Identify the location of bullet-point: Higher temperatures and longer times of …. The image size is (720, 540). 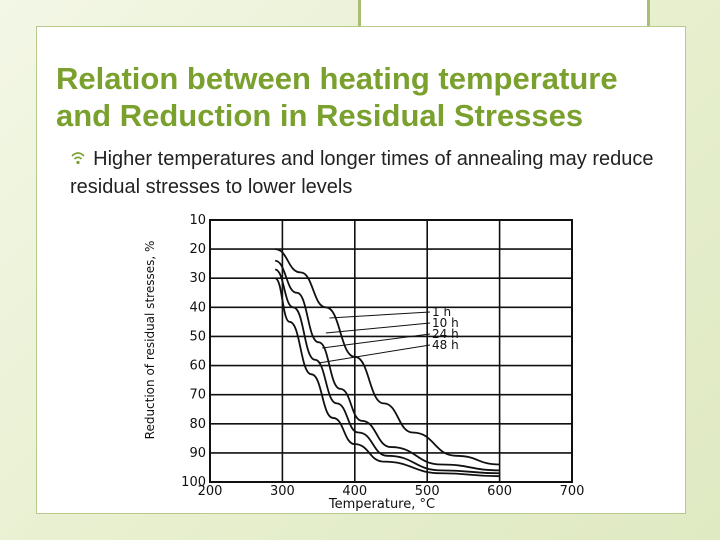
(382, 173).